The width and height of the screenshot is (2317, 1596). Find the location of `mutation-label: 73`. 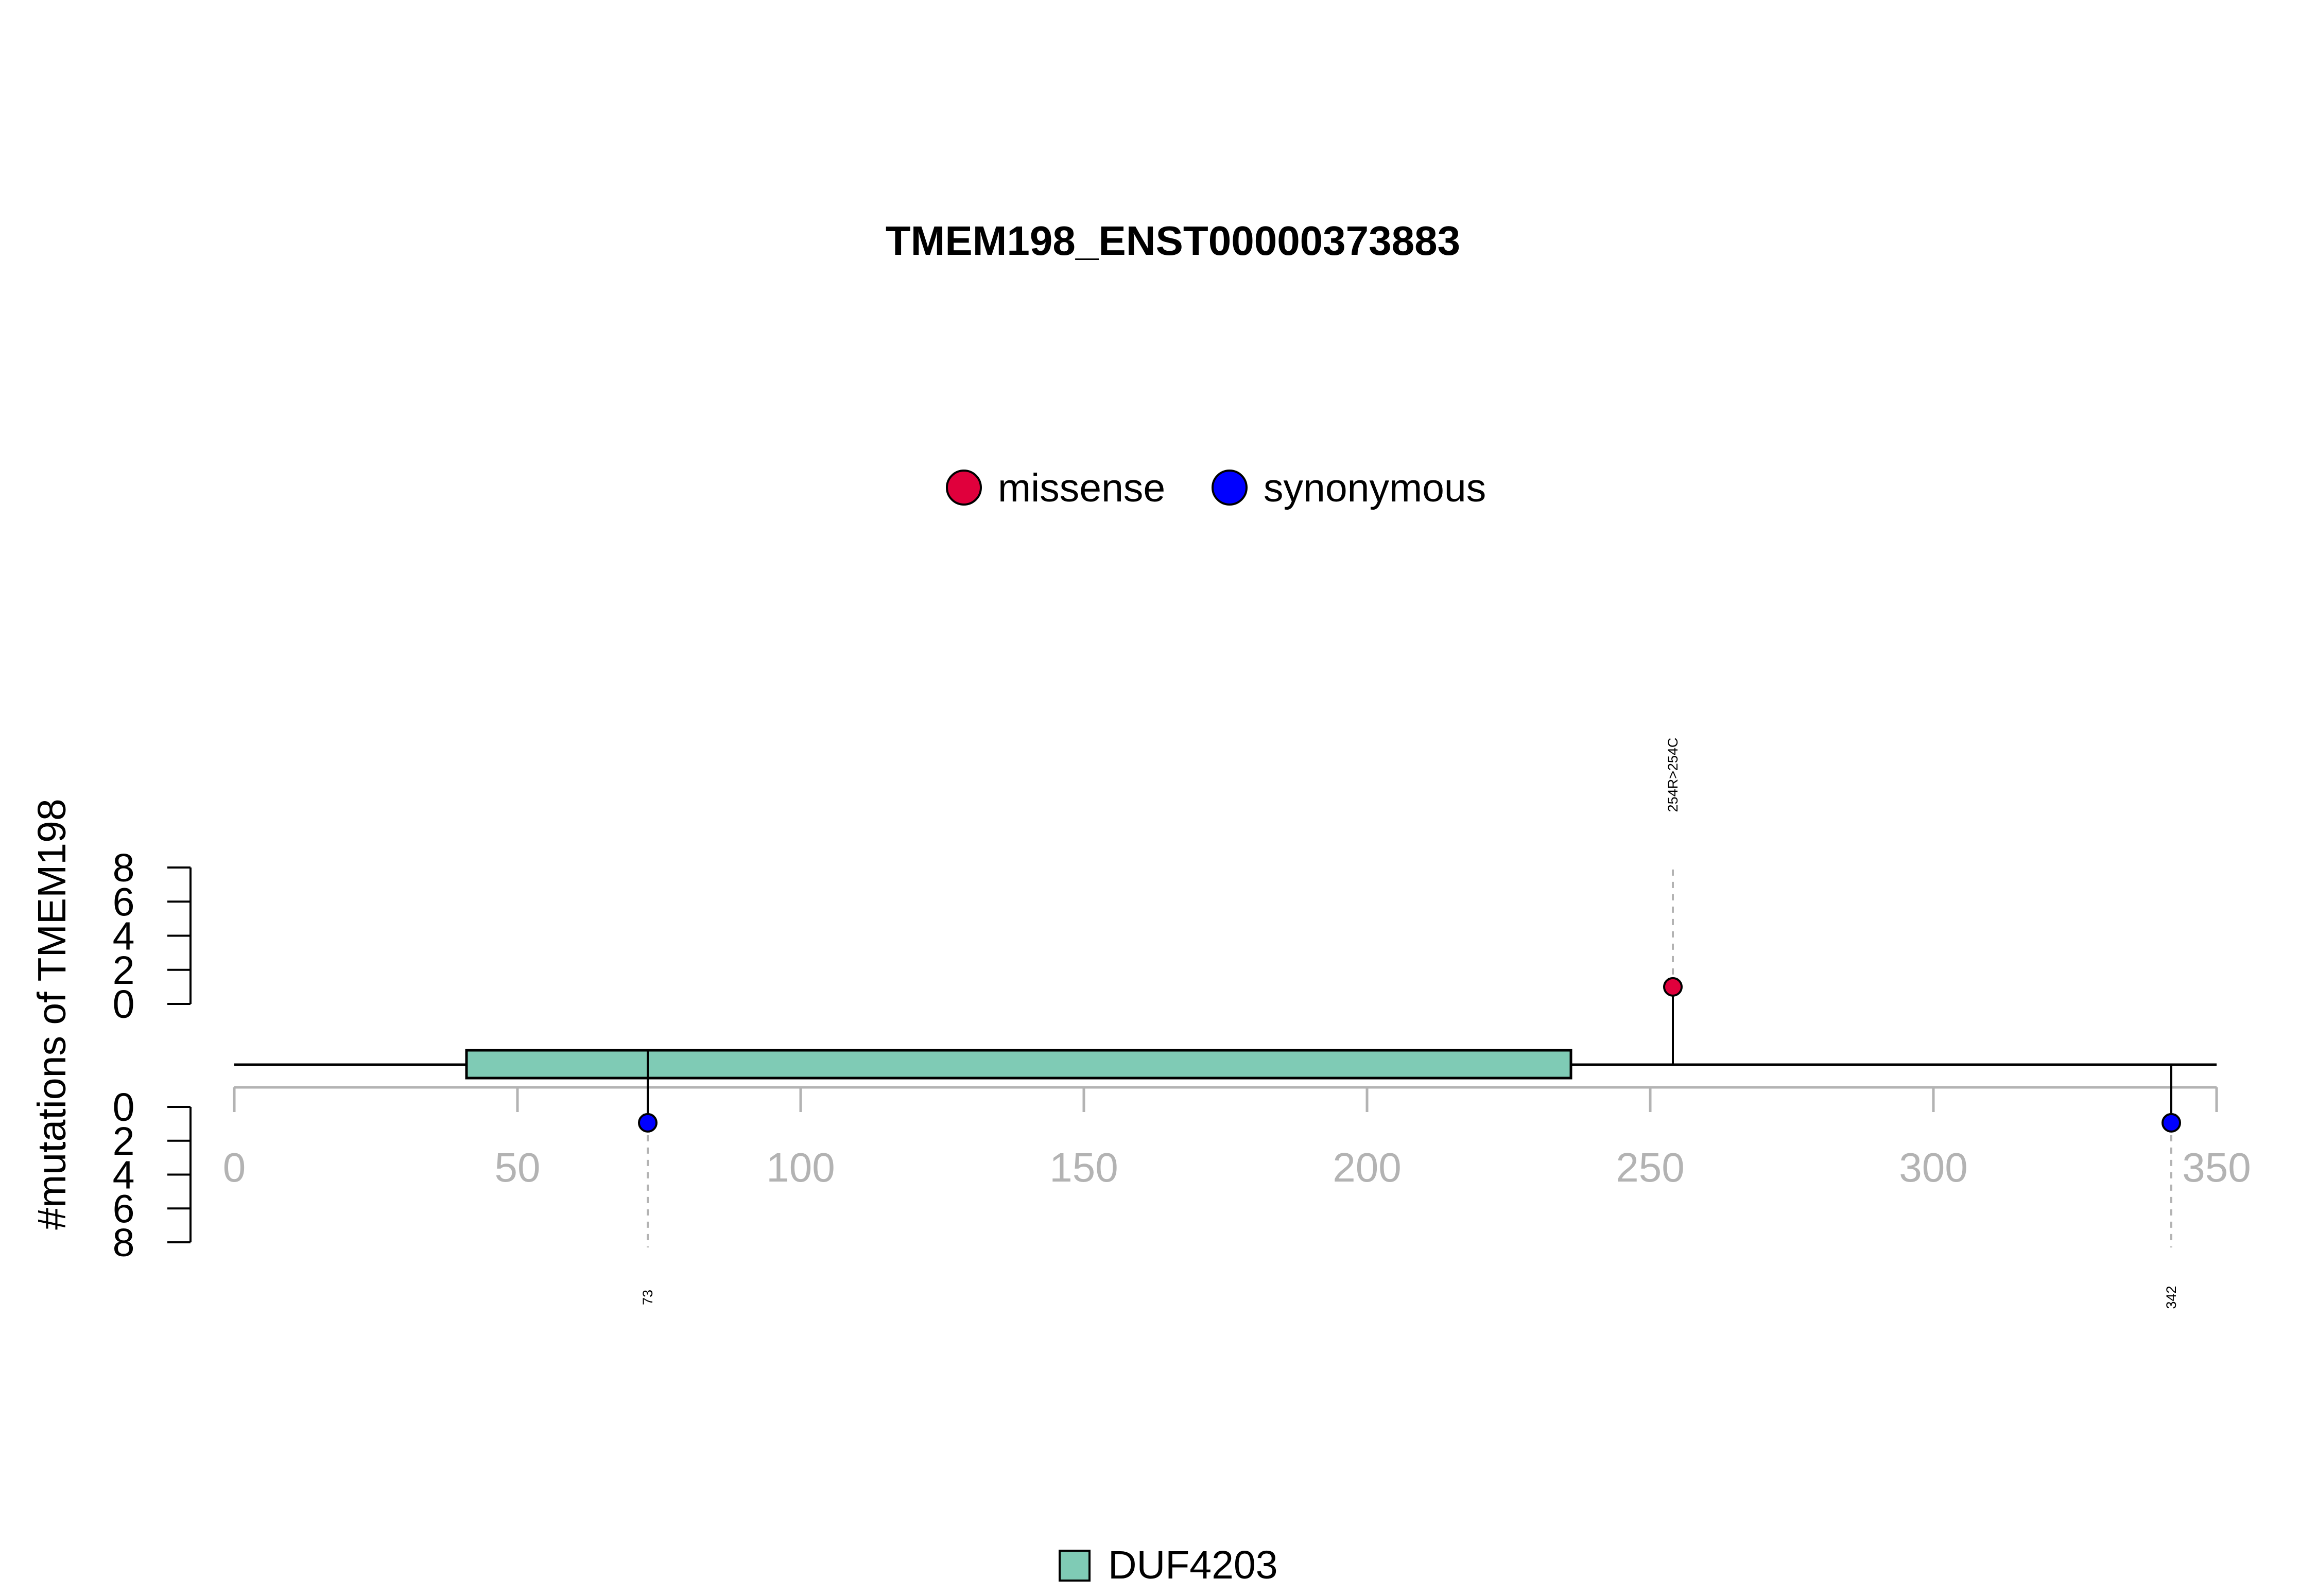

mutation-label: 73 is located at coordinates (647, 1297).